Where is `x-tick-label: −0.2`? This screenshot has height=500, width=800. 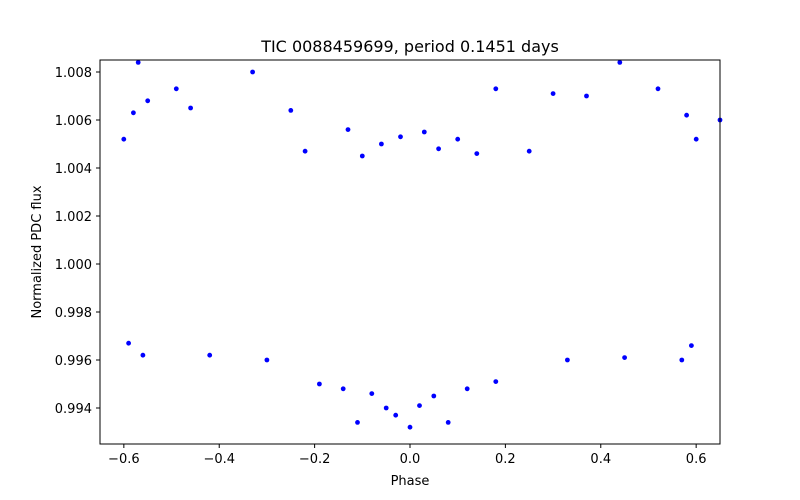 x-tick-label: −0.2 is located at coordinates (315, 459).